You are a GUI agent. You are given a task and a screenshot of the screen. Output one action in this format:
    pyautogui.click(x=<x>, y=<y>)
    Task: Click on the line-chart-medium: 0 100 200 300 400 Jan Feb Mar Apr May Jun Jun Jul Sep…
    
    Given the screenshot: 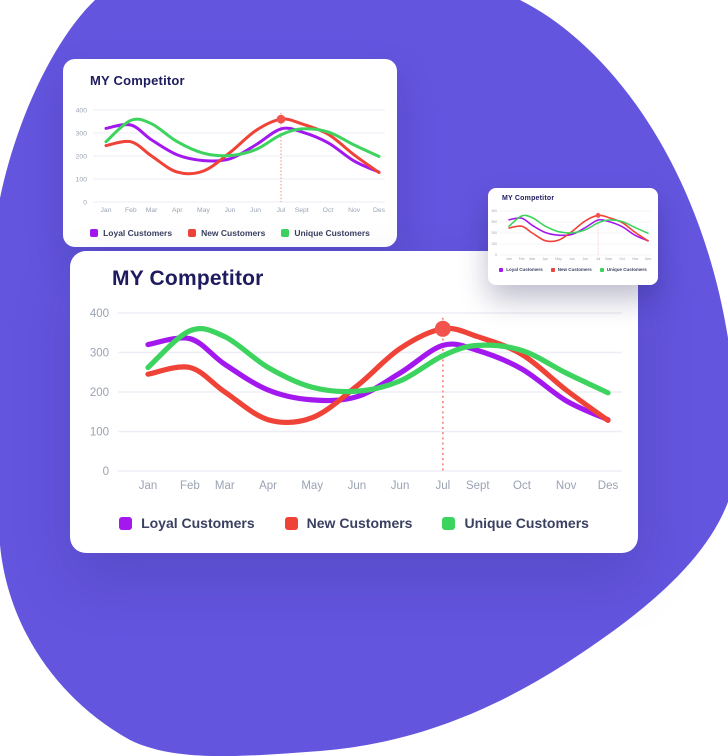 What is the action you would take?
    pyautogui.click(x=231, y=160)
    